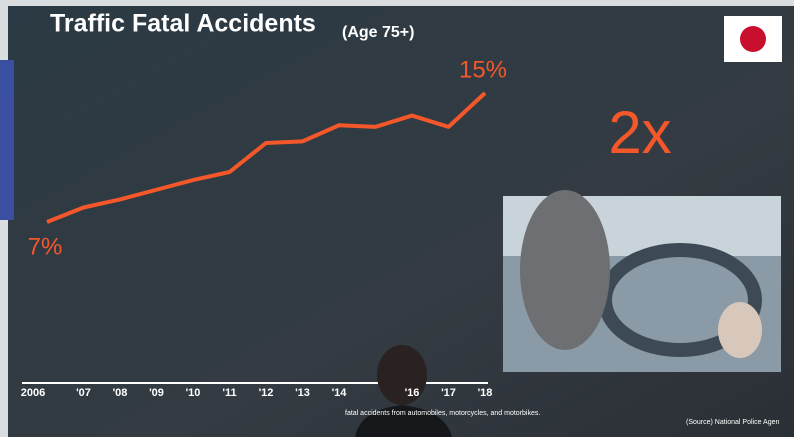  I want to click on x-tick-label: '14, so click(340, 393).